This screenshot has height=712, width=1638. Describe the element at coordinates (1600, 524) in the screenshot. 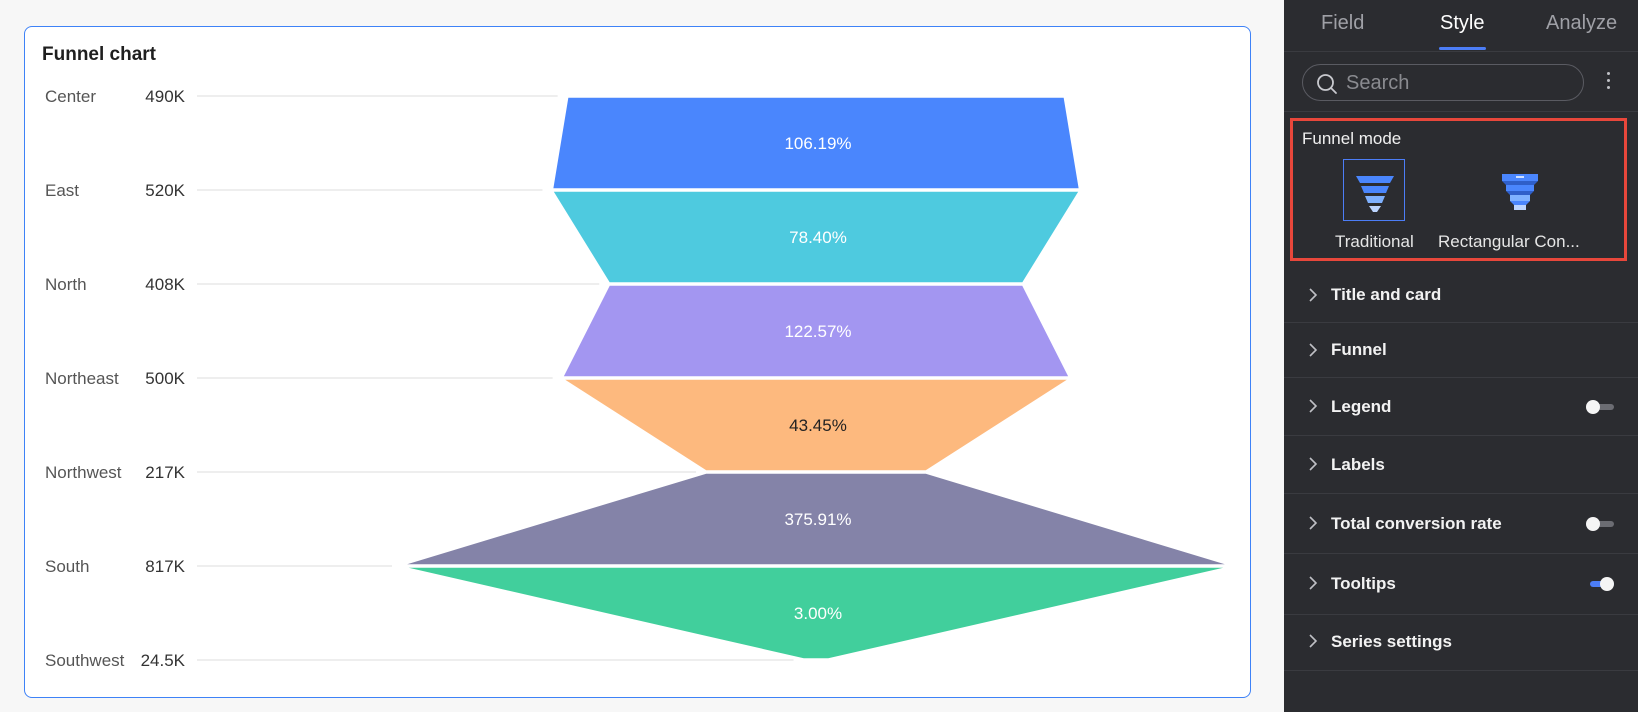

I see `total-conversion-rate-toggle` at that location.